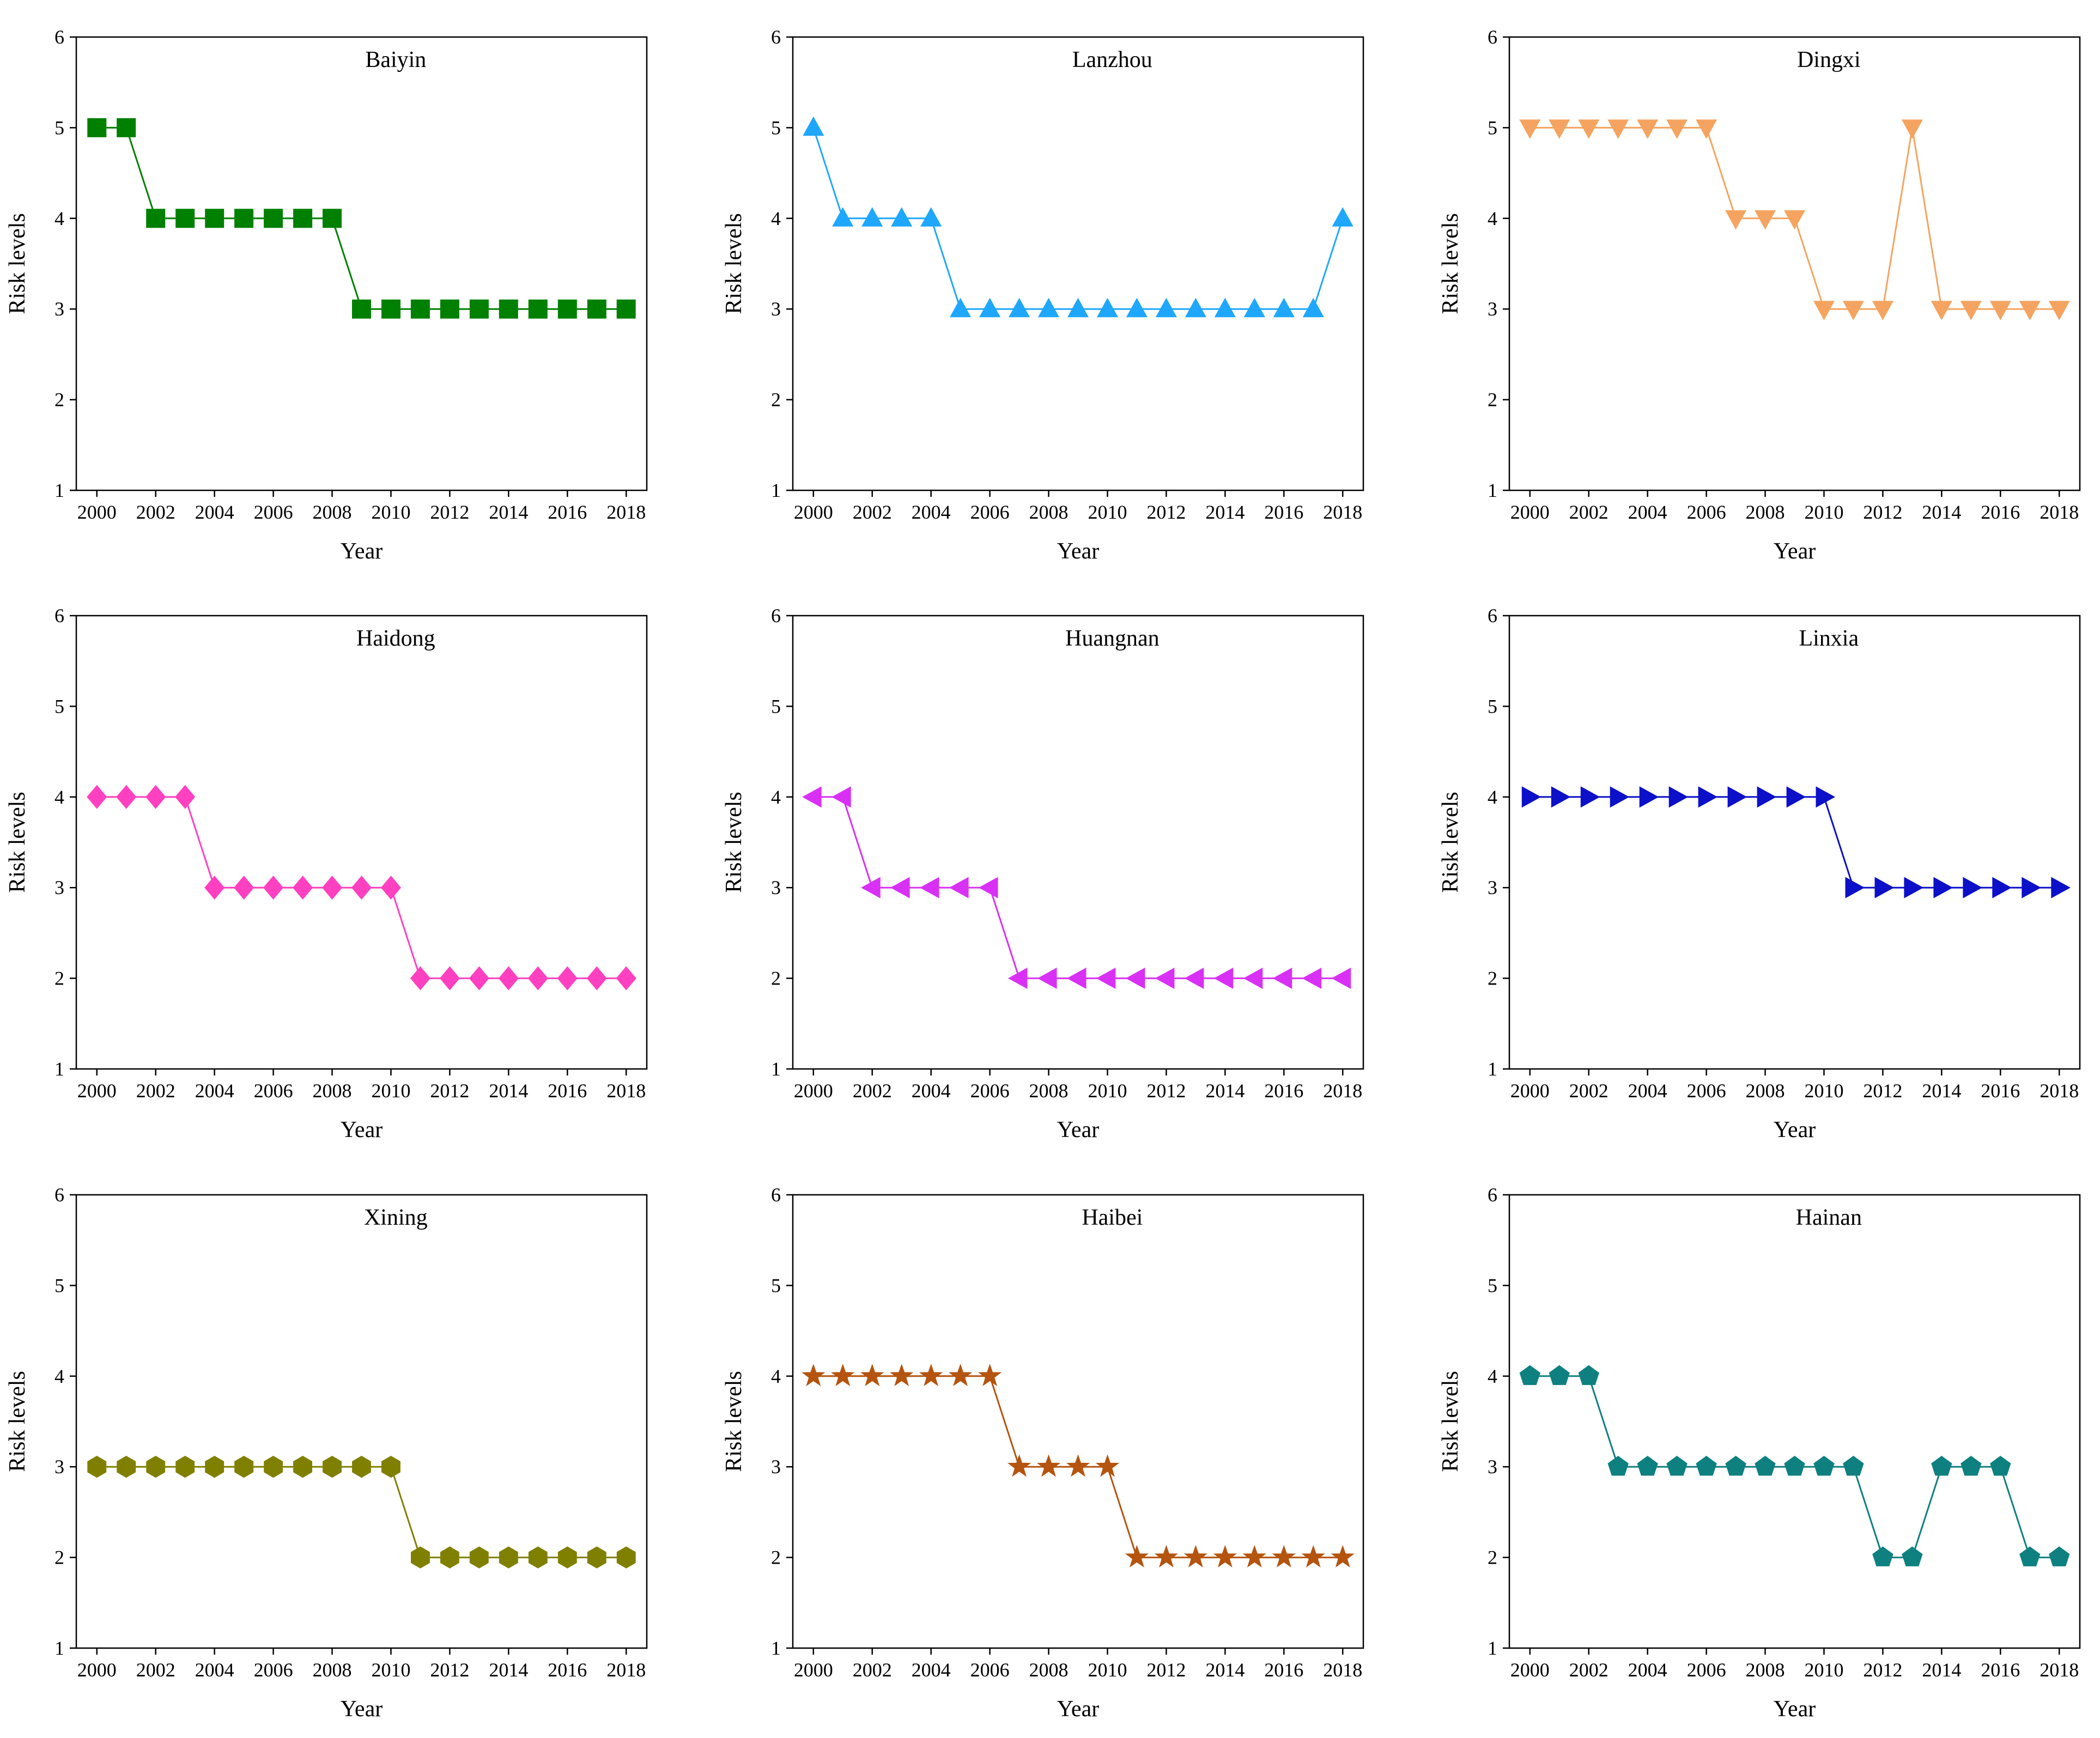 This screenshot has height=1738, width=2100. I want to click on panel-title: Haidong, so click(395, 638).